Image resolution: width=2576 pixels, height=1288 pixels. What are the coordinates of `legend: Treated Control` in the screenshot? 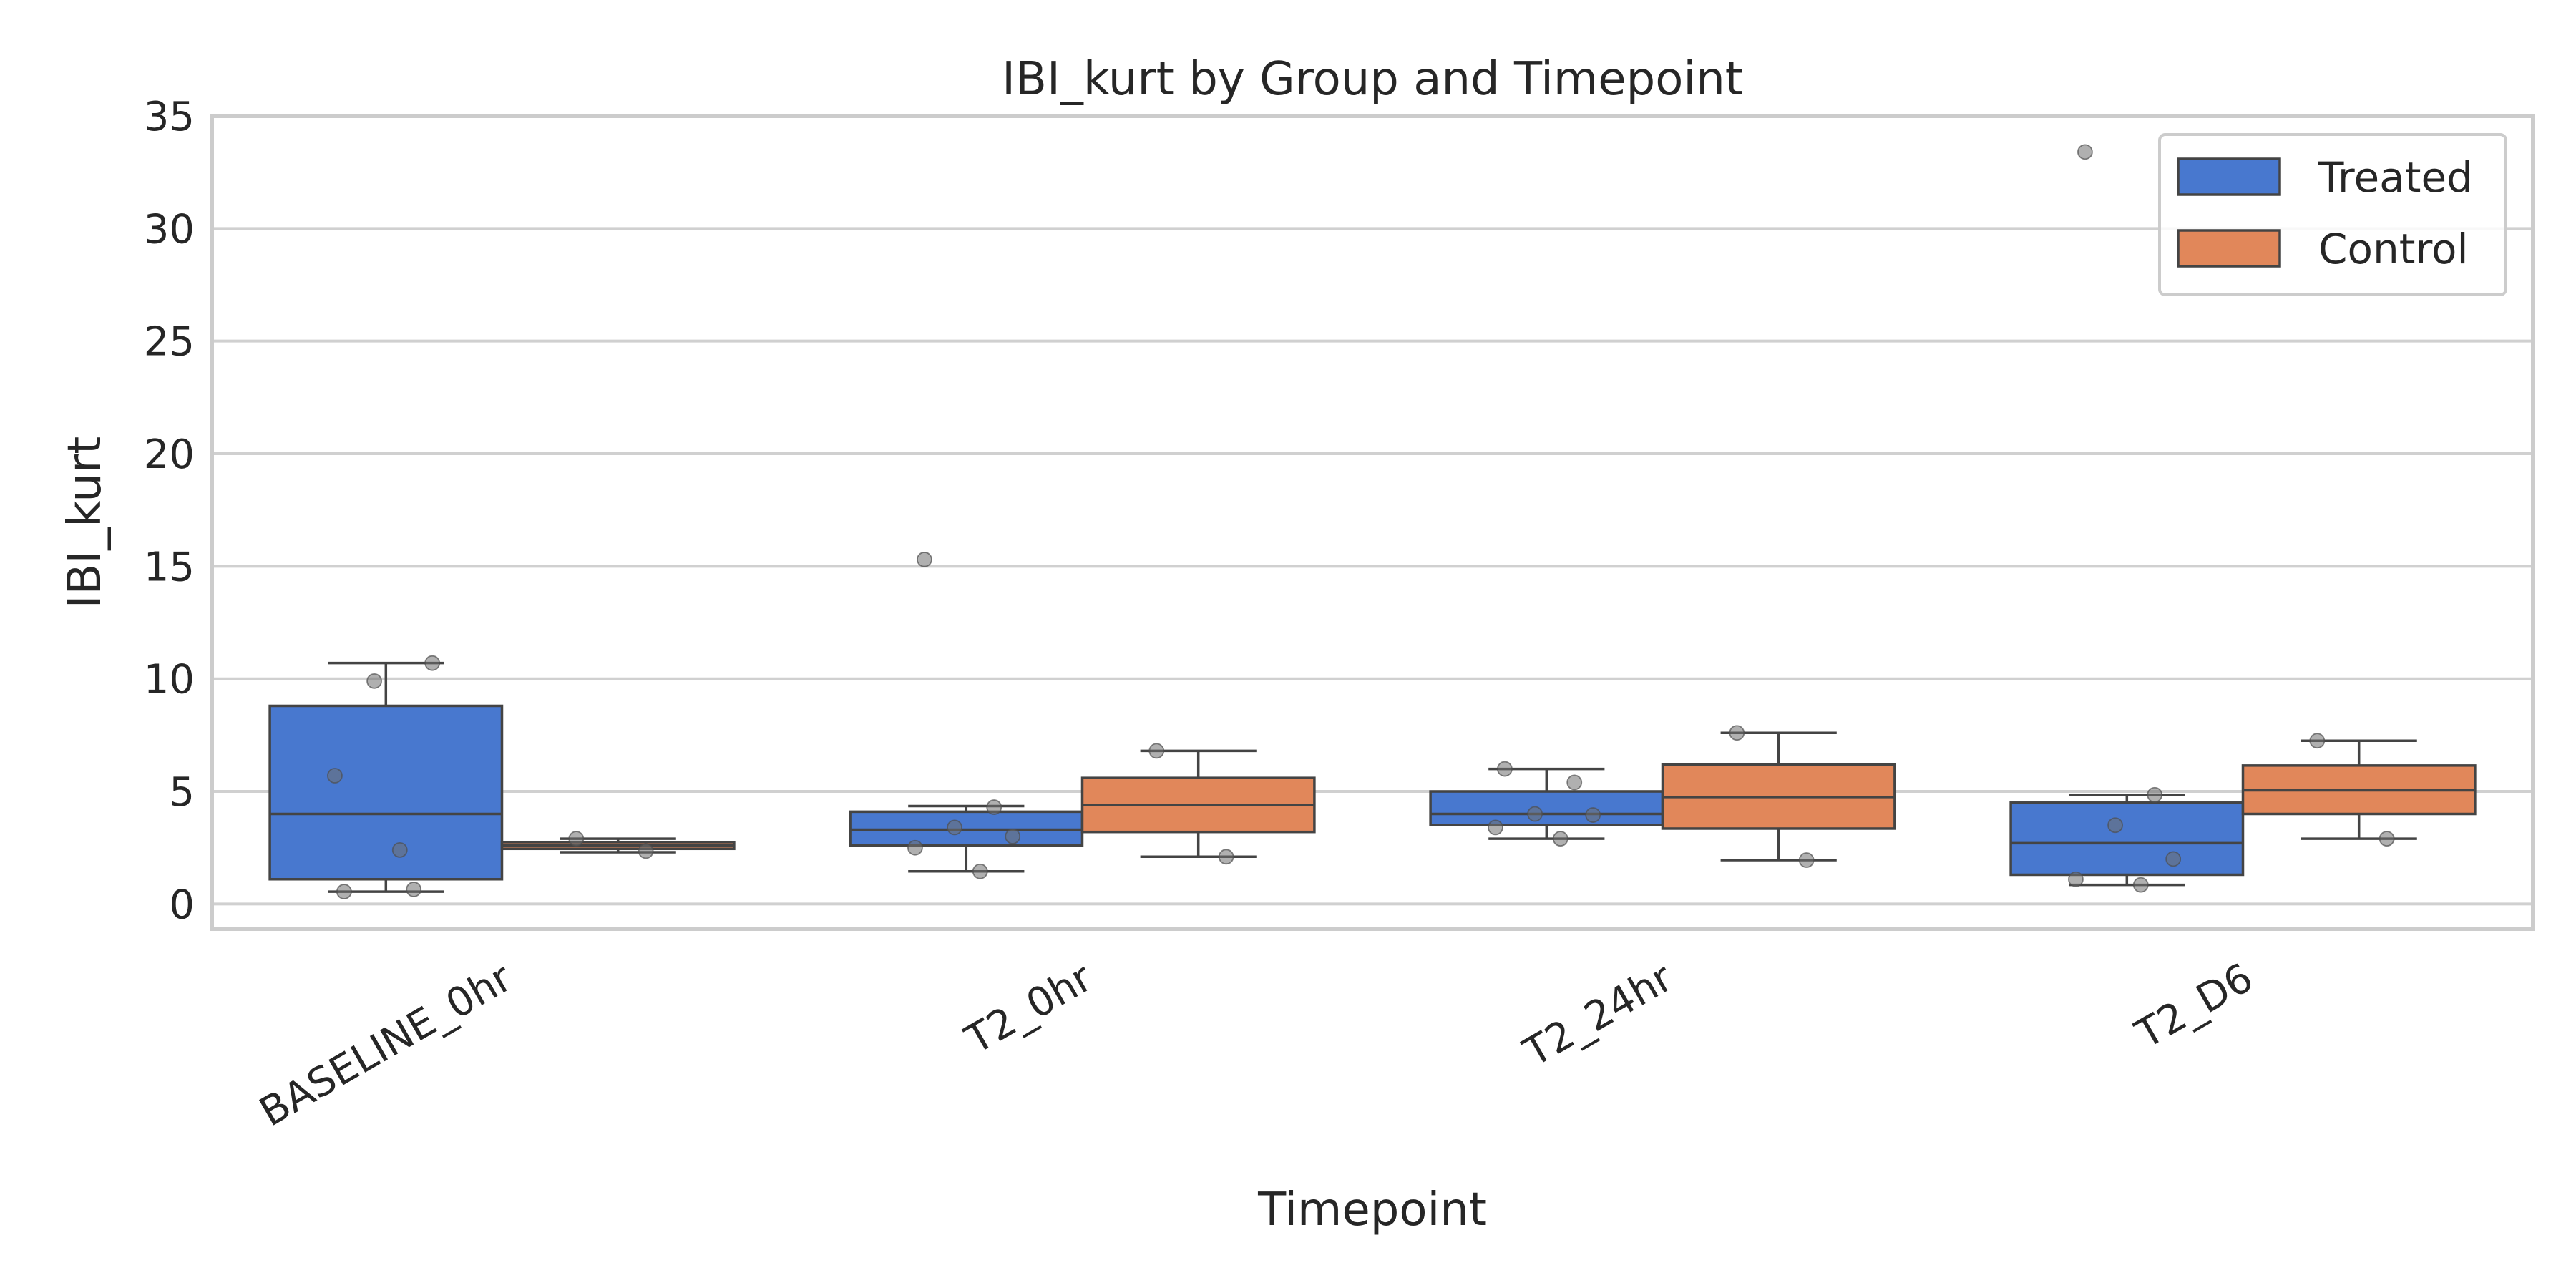 It's located at (2332, 214).